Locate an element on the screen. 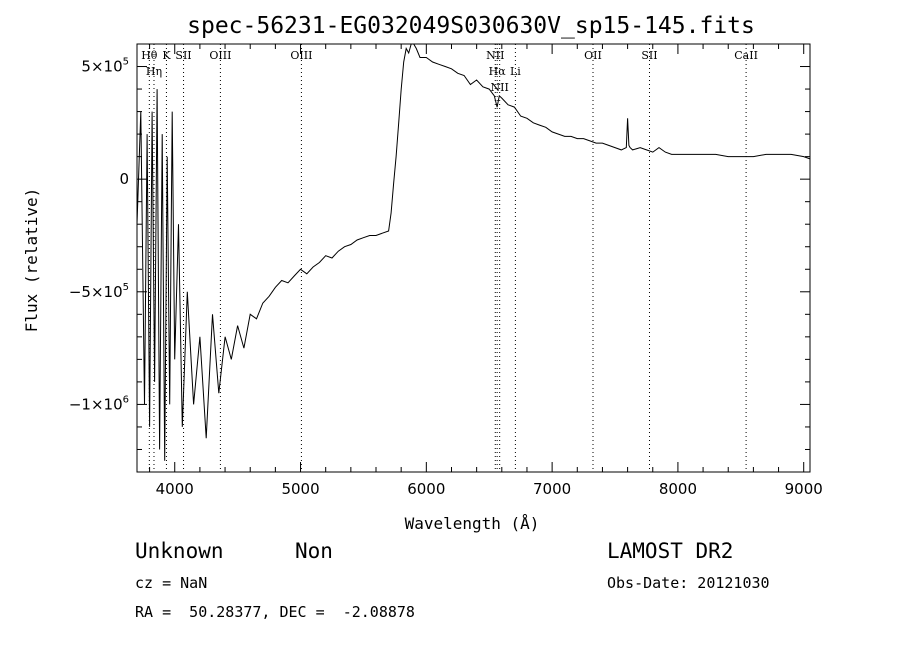 This screenshot has width=900, height=650. class-label: Unknown is located at coordinates (179, 551).